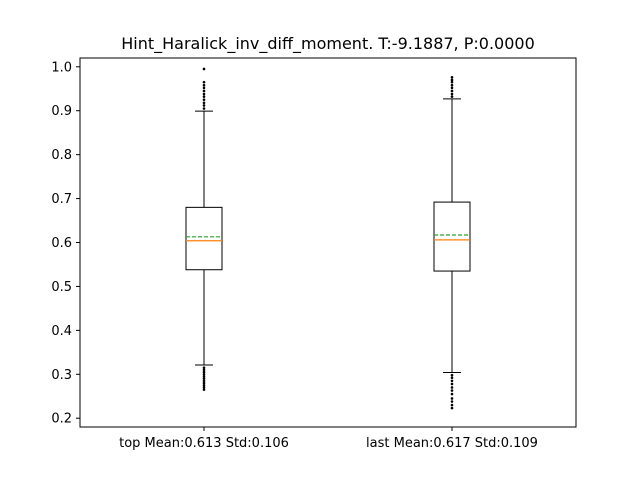  I want to click on y-tick-label: 0.3, so click(61, 375).